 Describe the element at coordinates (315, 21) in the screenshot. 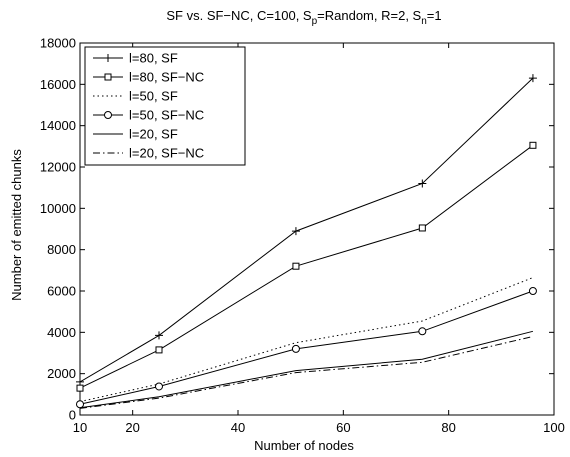

I see `title-subscript-p: p` at that location.